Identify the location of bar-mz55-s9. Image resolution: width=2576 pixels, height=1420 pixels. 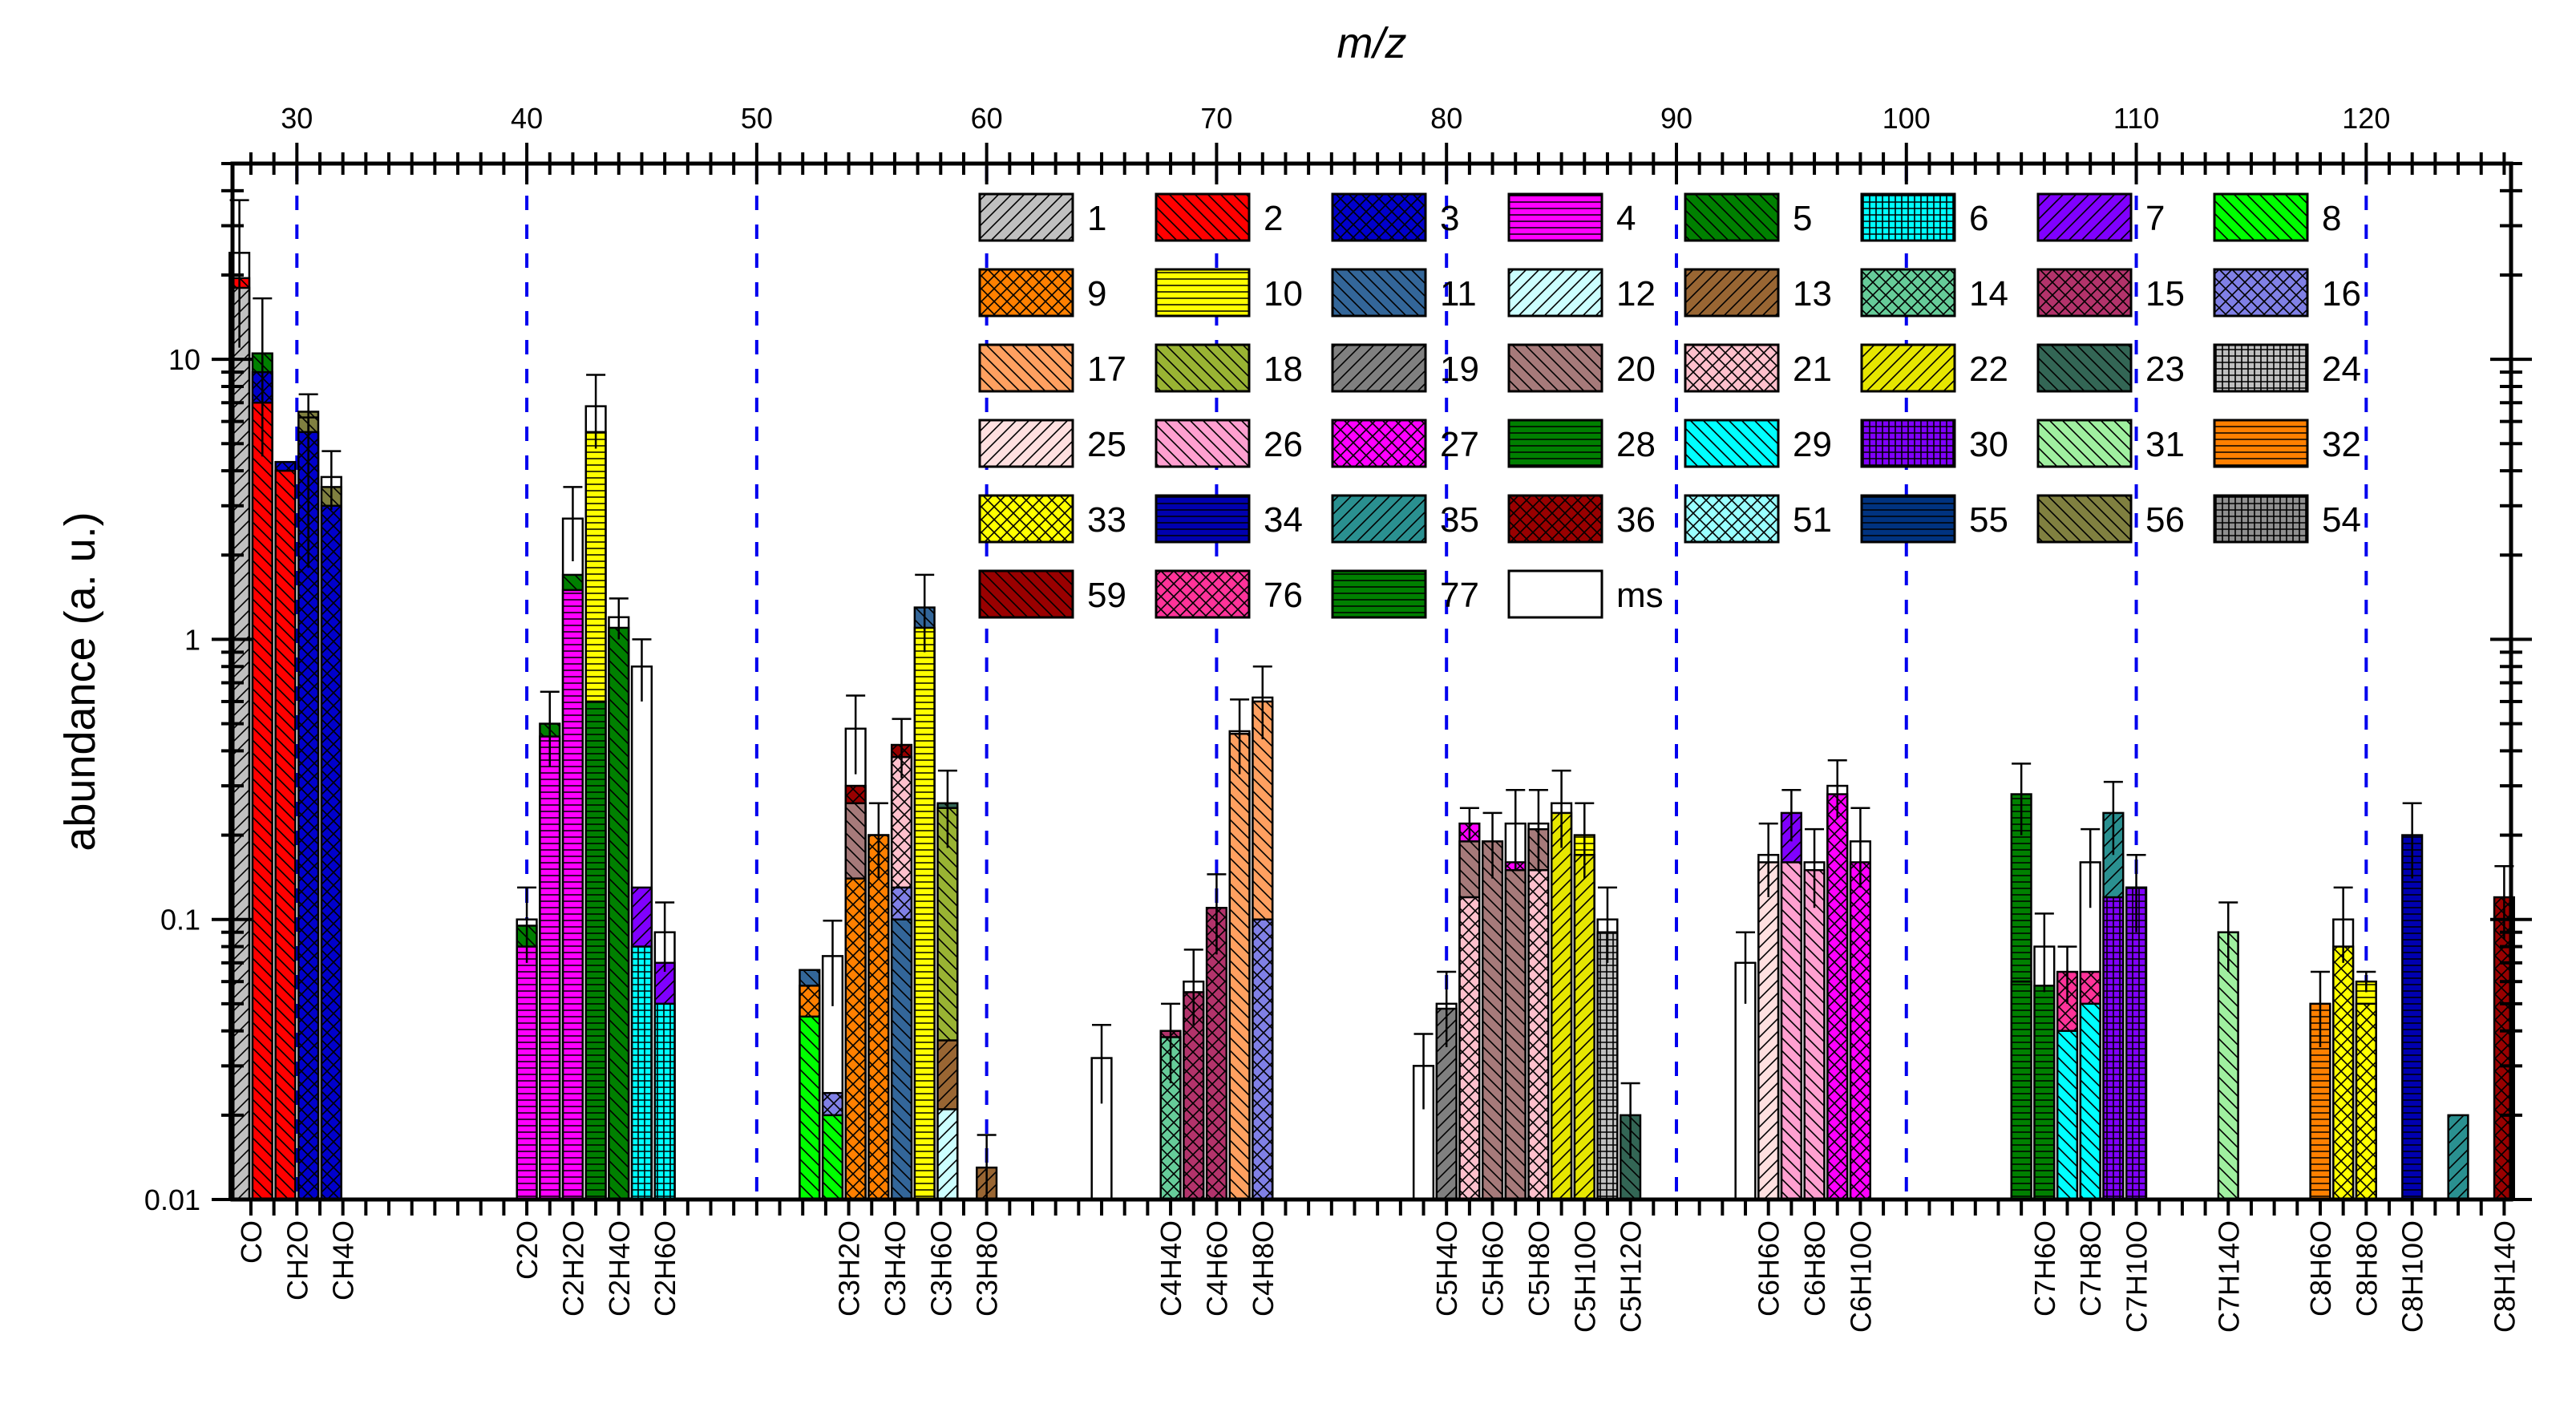
(855, 1039).